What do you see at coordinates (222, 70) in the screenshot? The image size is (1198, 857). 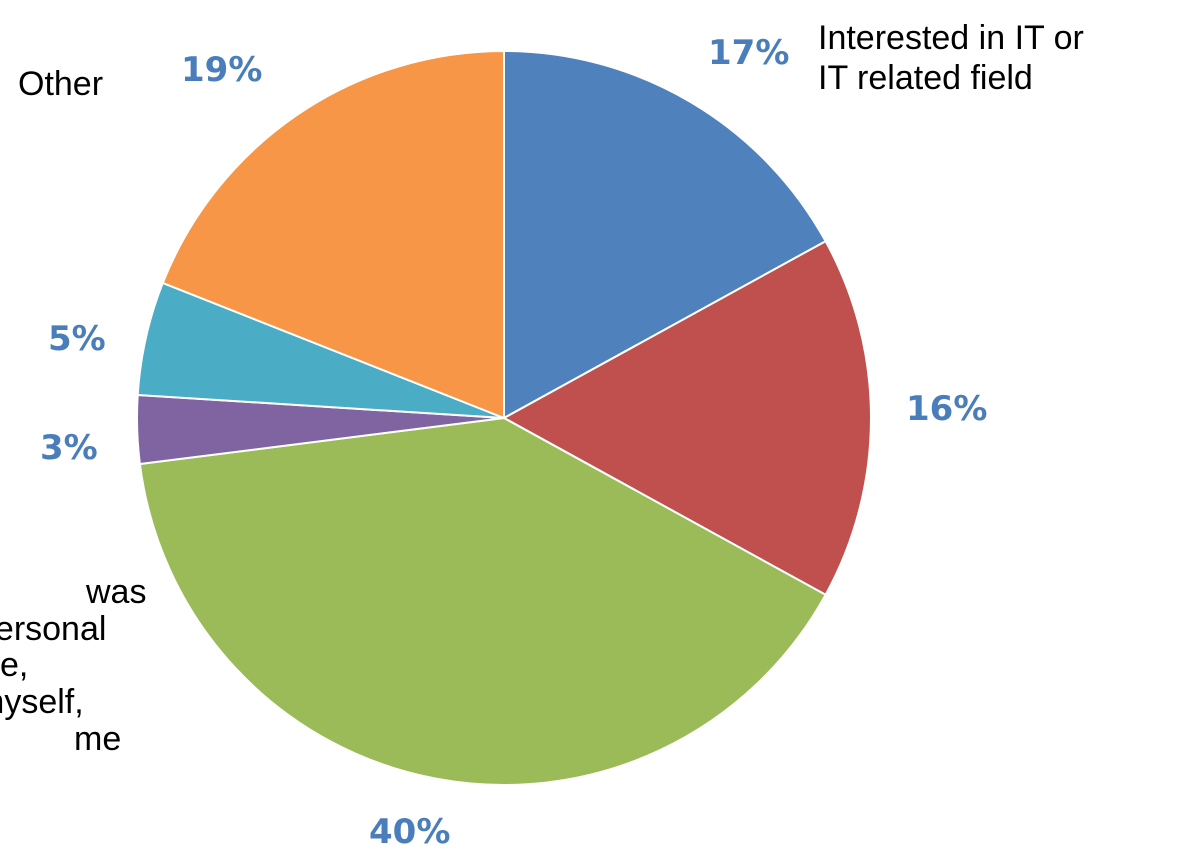 I see `slice-value-label: 19%` at bounding box center [222, 70].